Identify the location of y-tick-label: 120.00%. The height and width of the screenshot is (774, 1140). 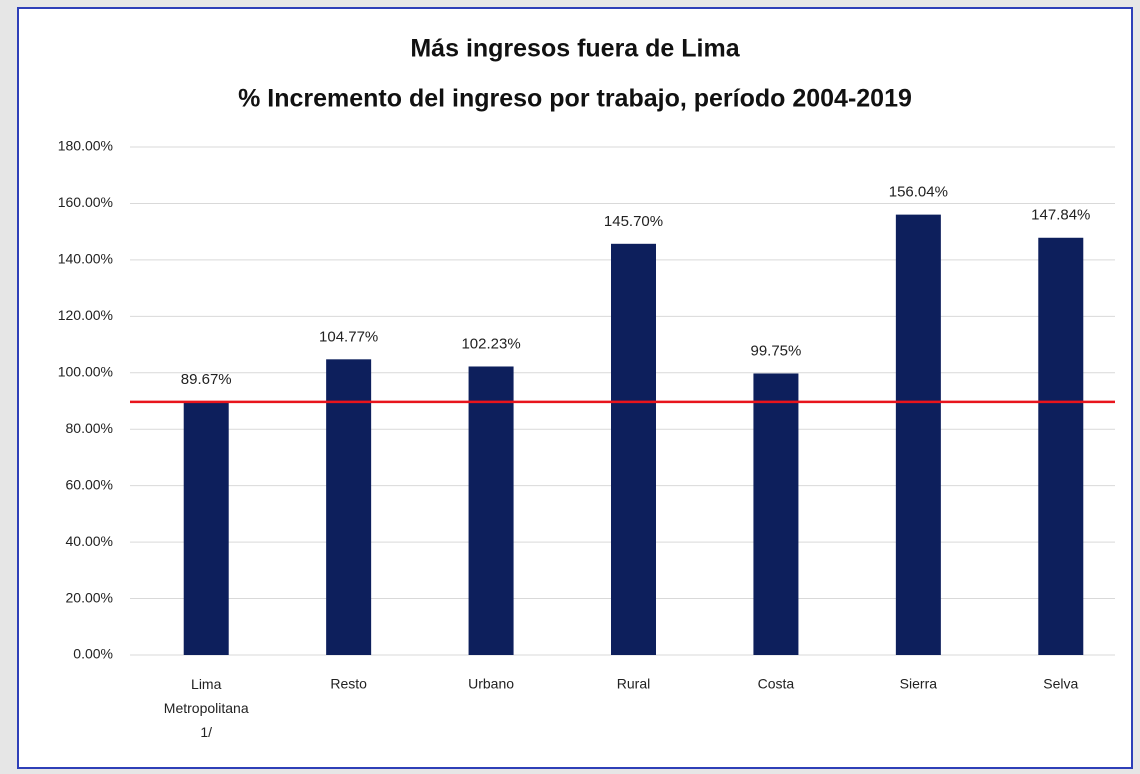
(85, 315).